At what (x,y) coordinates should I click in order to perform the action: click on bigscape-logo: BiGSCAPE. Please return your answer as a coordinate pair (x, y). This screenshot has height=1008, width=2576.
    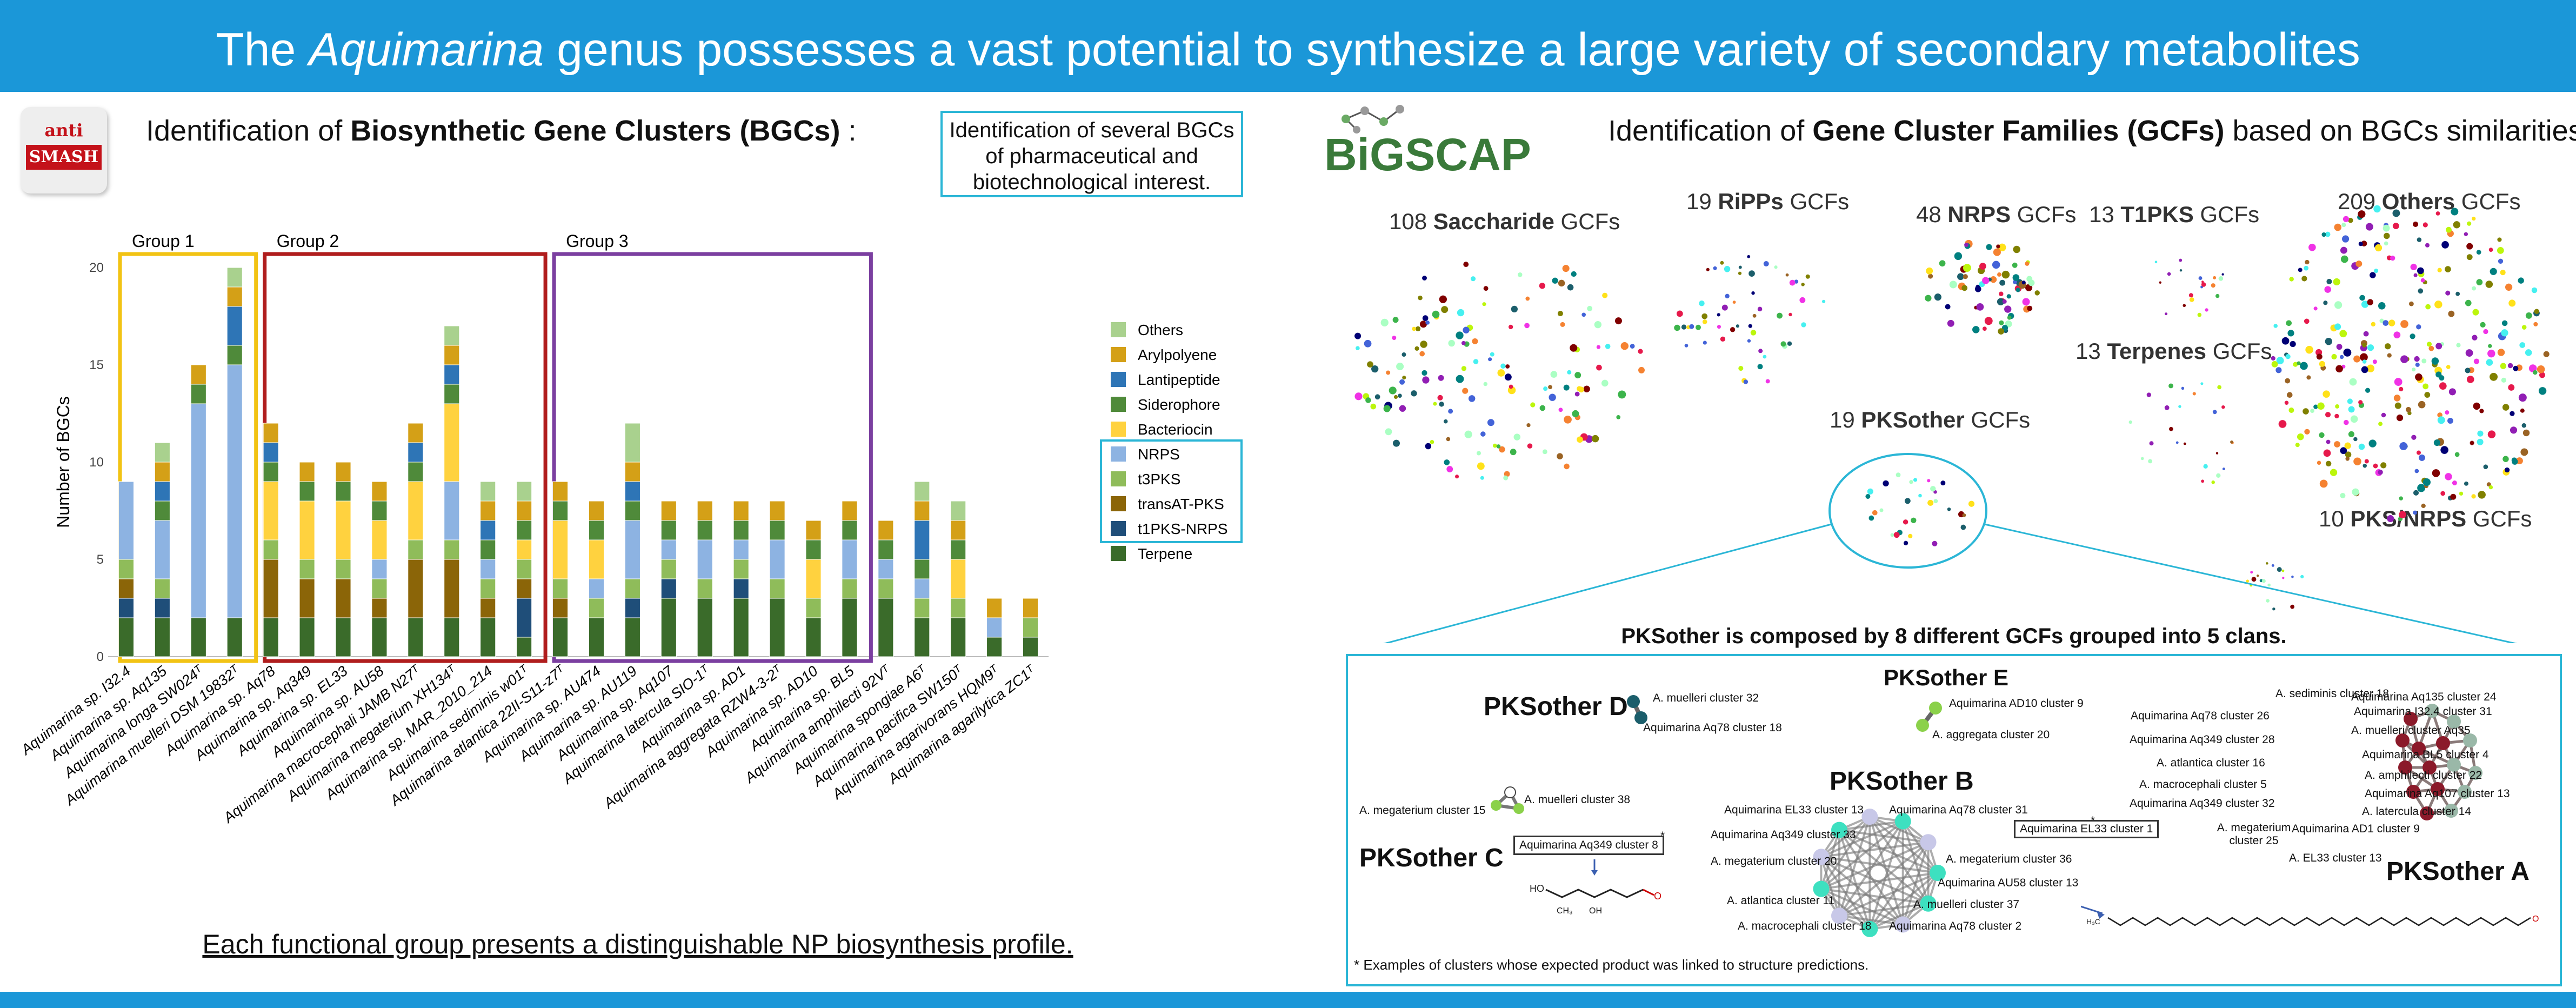
    Looking at the image, I should click on (1427, 141).